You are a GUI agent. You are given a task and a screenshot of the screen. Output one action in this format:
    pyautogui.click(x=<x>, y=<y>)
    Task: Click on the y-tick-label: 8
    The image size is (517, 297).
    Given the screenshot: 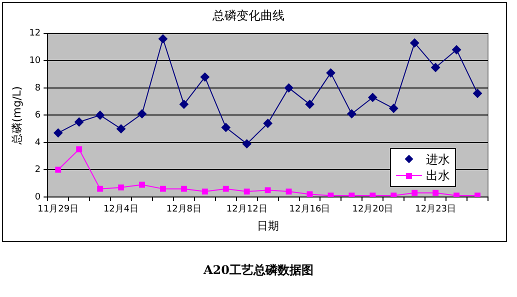 What is the action you would take?
    pyautogui.click(x=37, y=88)
    